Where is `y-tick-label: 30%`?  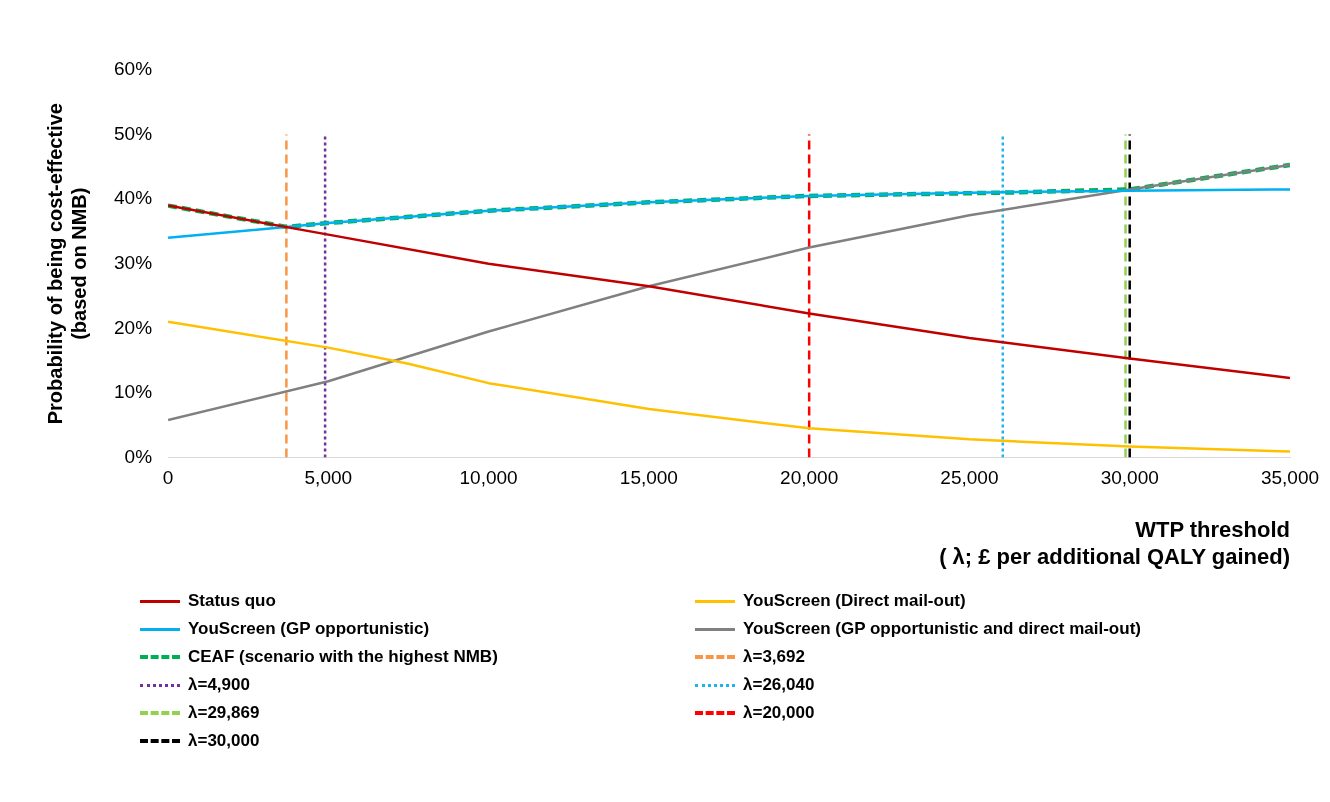 y-tick-label: 30% is located at coordinates (133, 262).